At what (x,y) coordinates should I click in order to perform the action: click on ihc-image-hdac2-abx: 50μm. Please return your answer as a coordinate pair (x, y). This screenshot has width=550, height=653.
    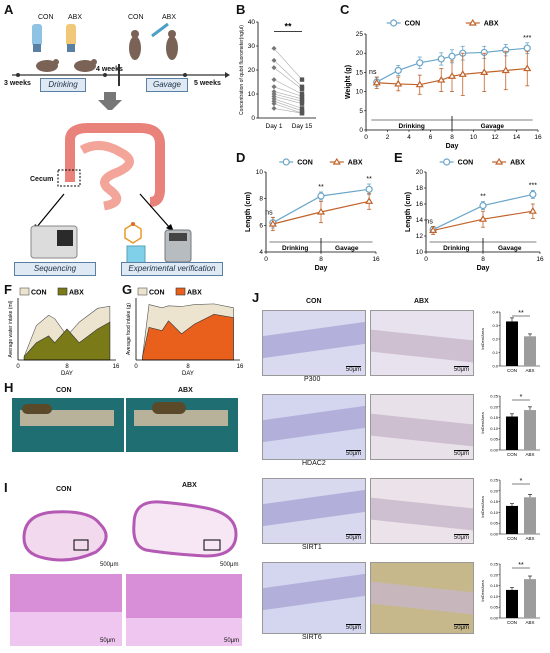
    Looking at the image, I should click on (422, 427).